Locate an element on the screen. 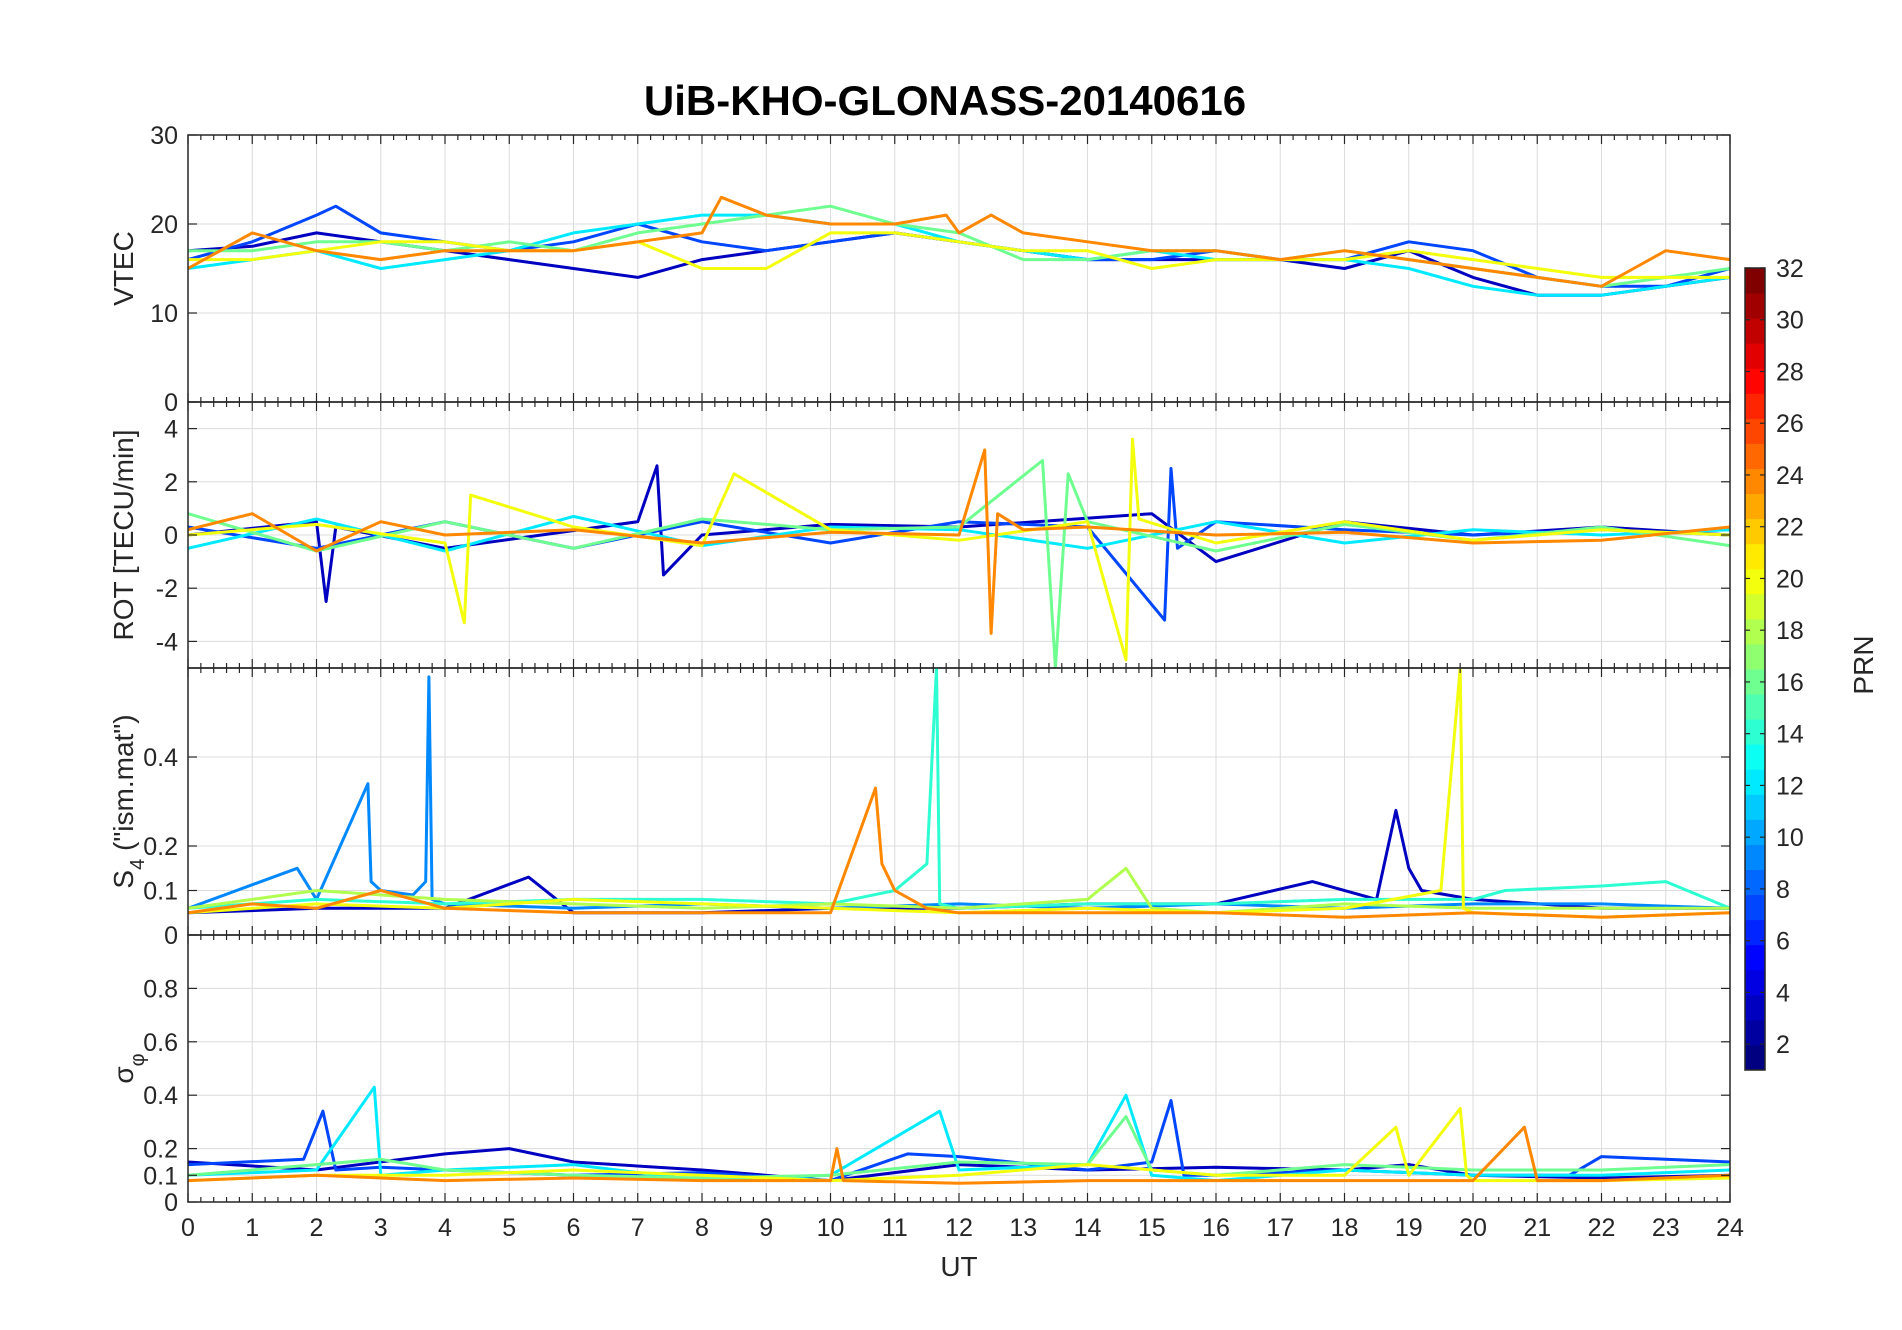 This screenshot has height=1330, width=1902. series-group-sigma is located at coordinates (959, 1135).